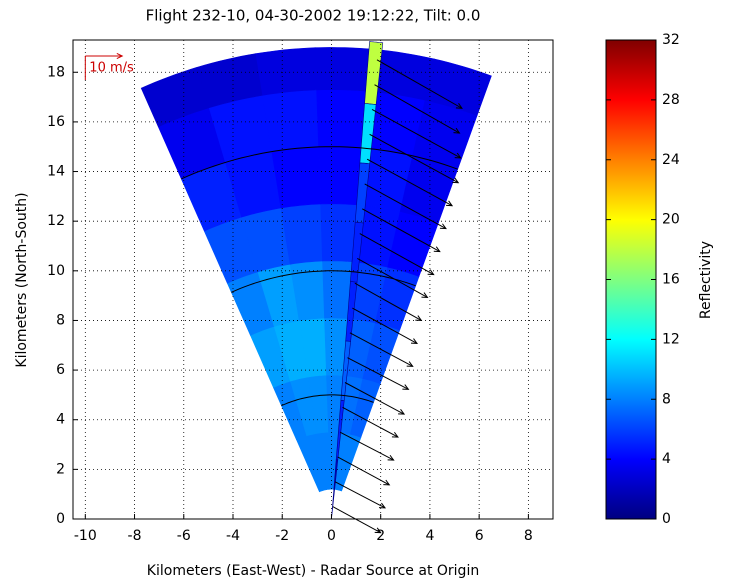 Image resolution: width=730 pixels, height=584 pixels. I want to click on y-axis-label: Kilometers (North-South), so click(22, 279).